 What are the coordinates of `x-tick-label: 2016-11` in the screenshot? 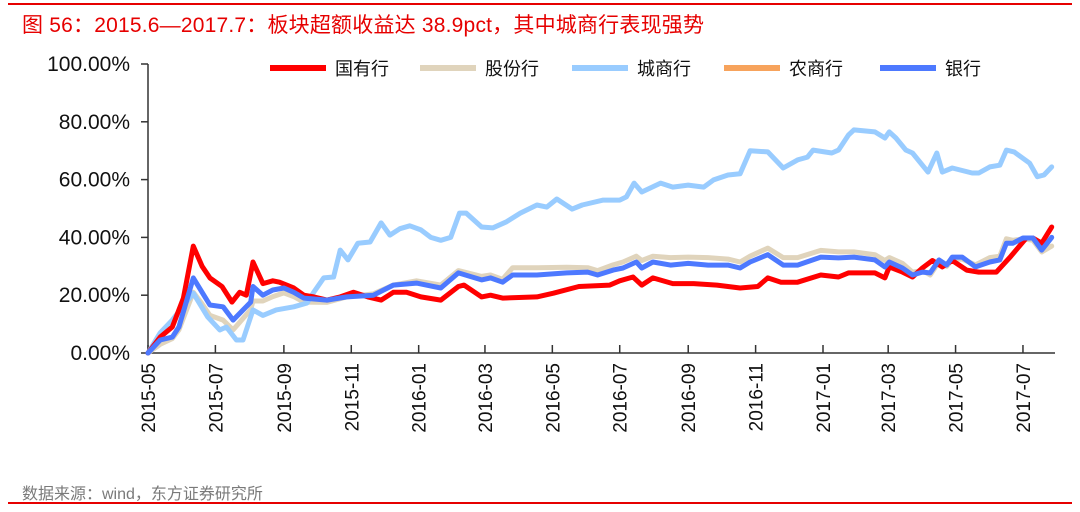 It's located at (757, 397).